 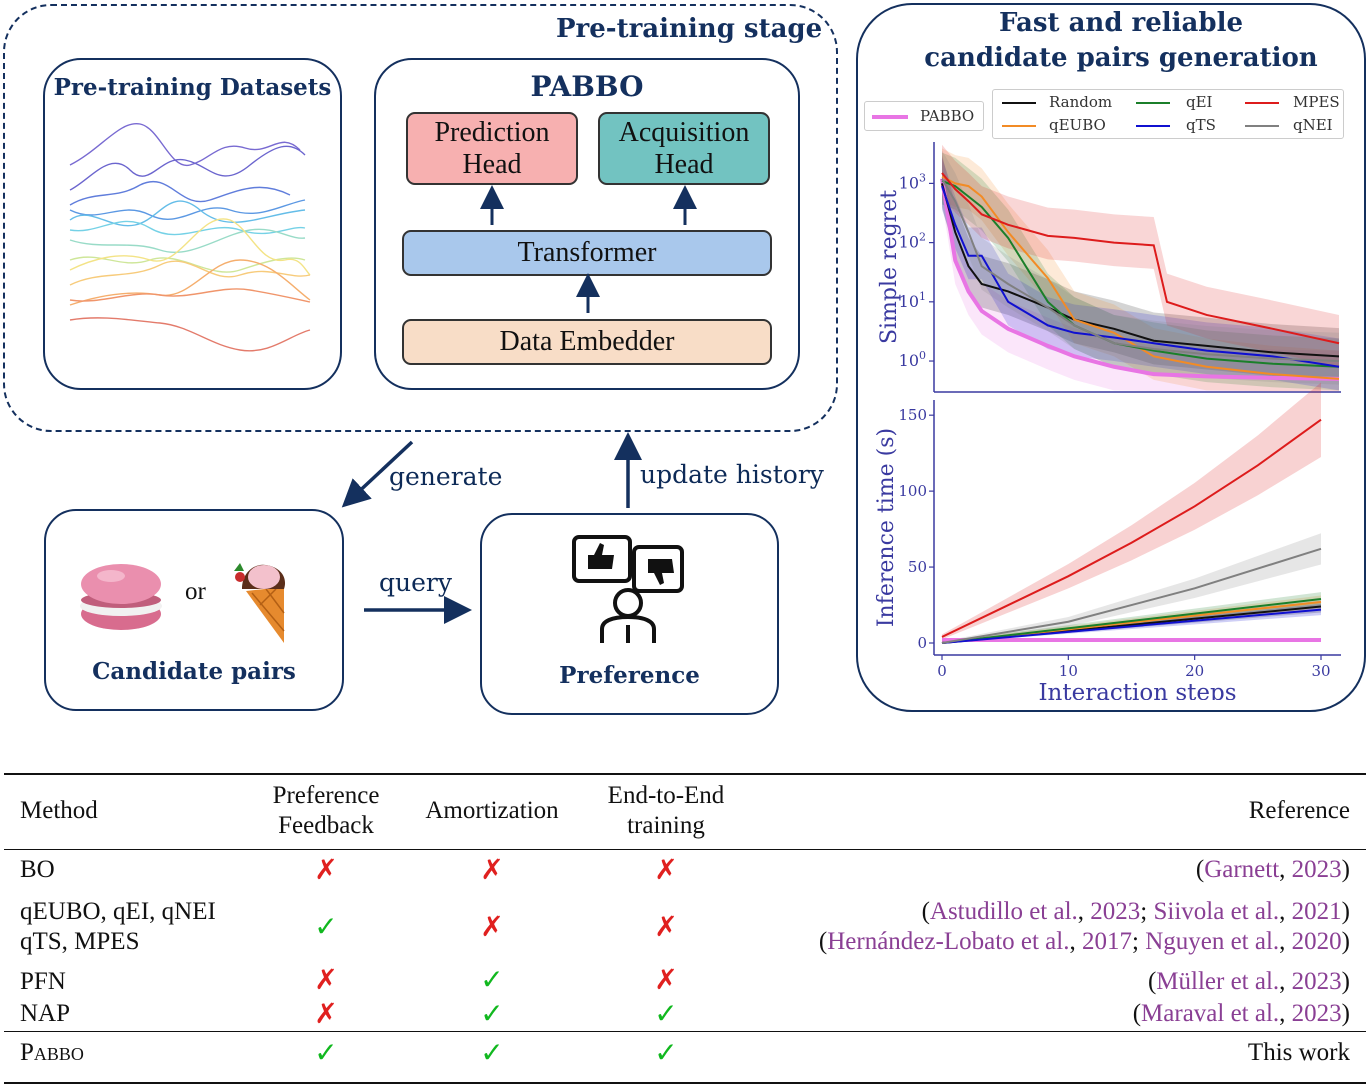 What do you see at coordinates (1137, 690) in the screenshot?
I see `time-x-label: Interaction steps` at bounding box center [1137, 690].